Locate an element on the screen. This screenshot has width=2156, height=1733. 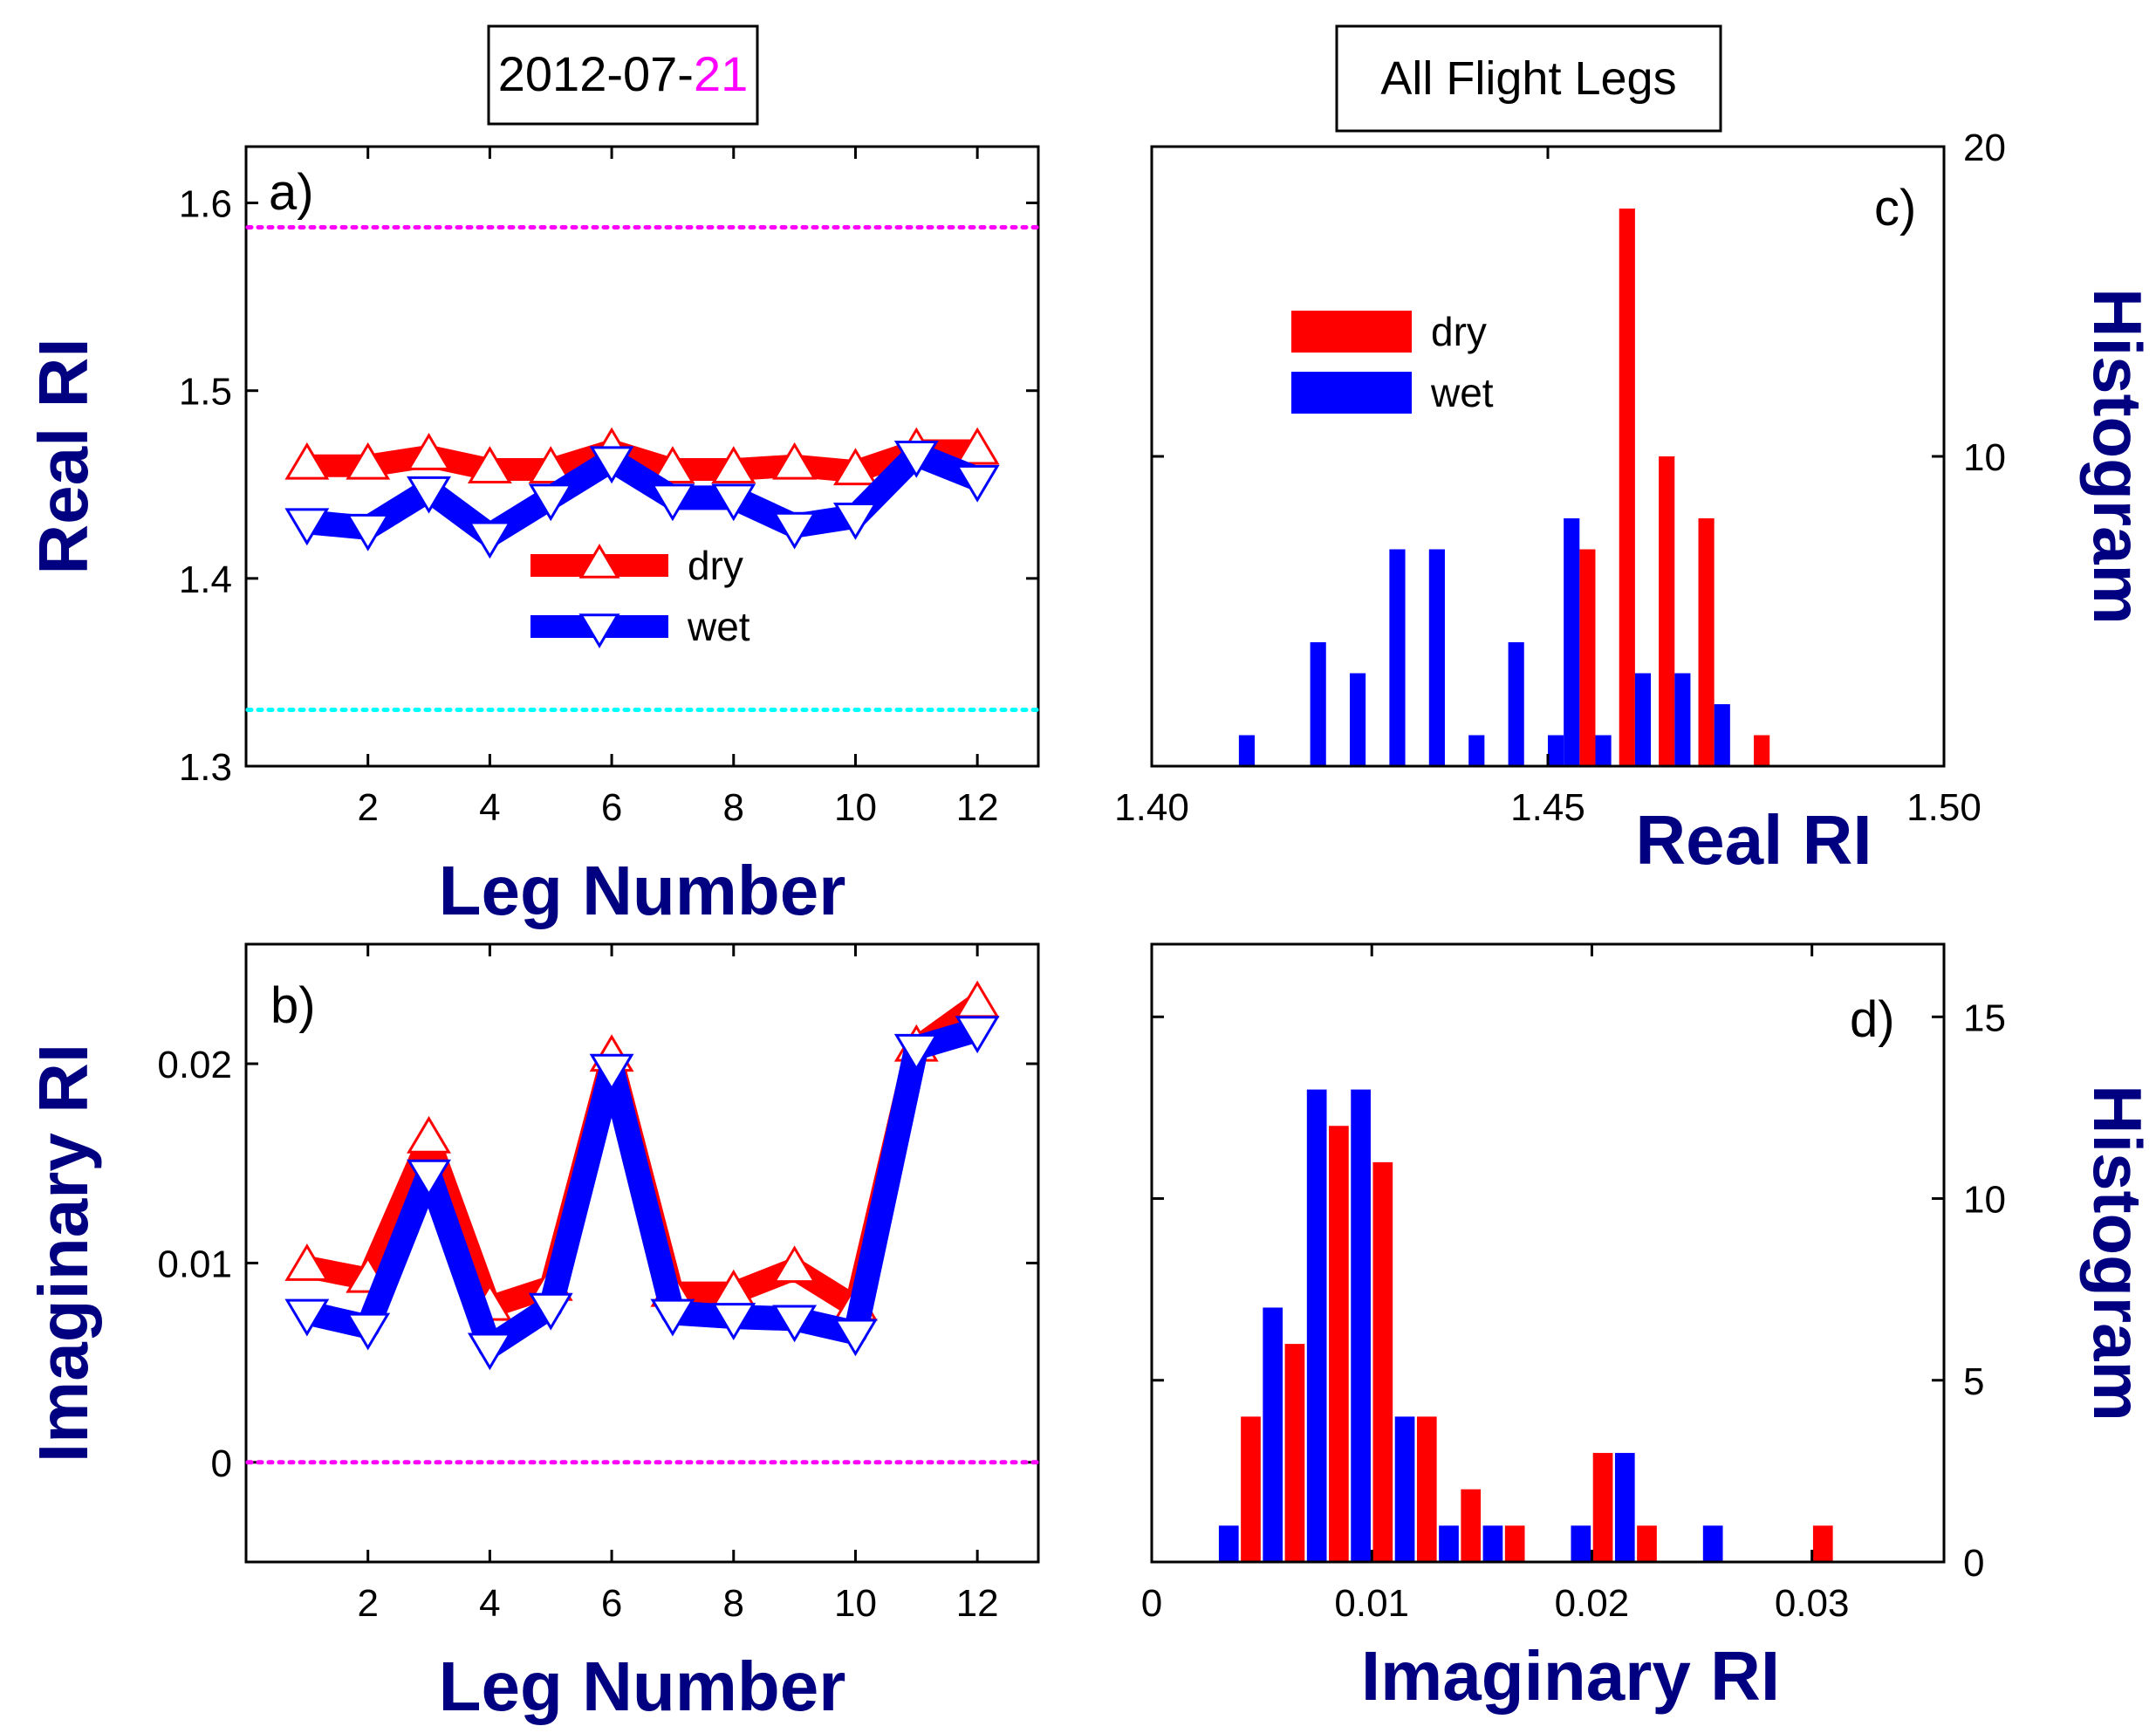
x-axis-label: Imaginary RI is located at coordinates (1570, 1676).